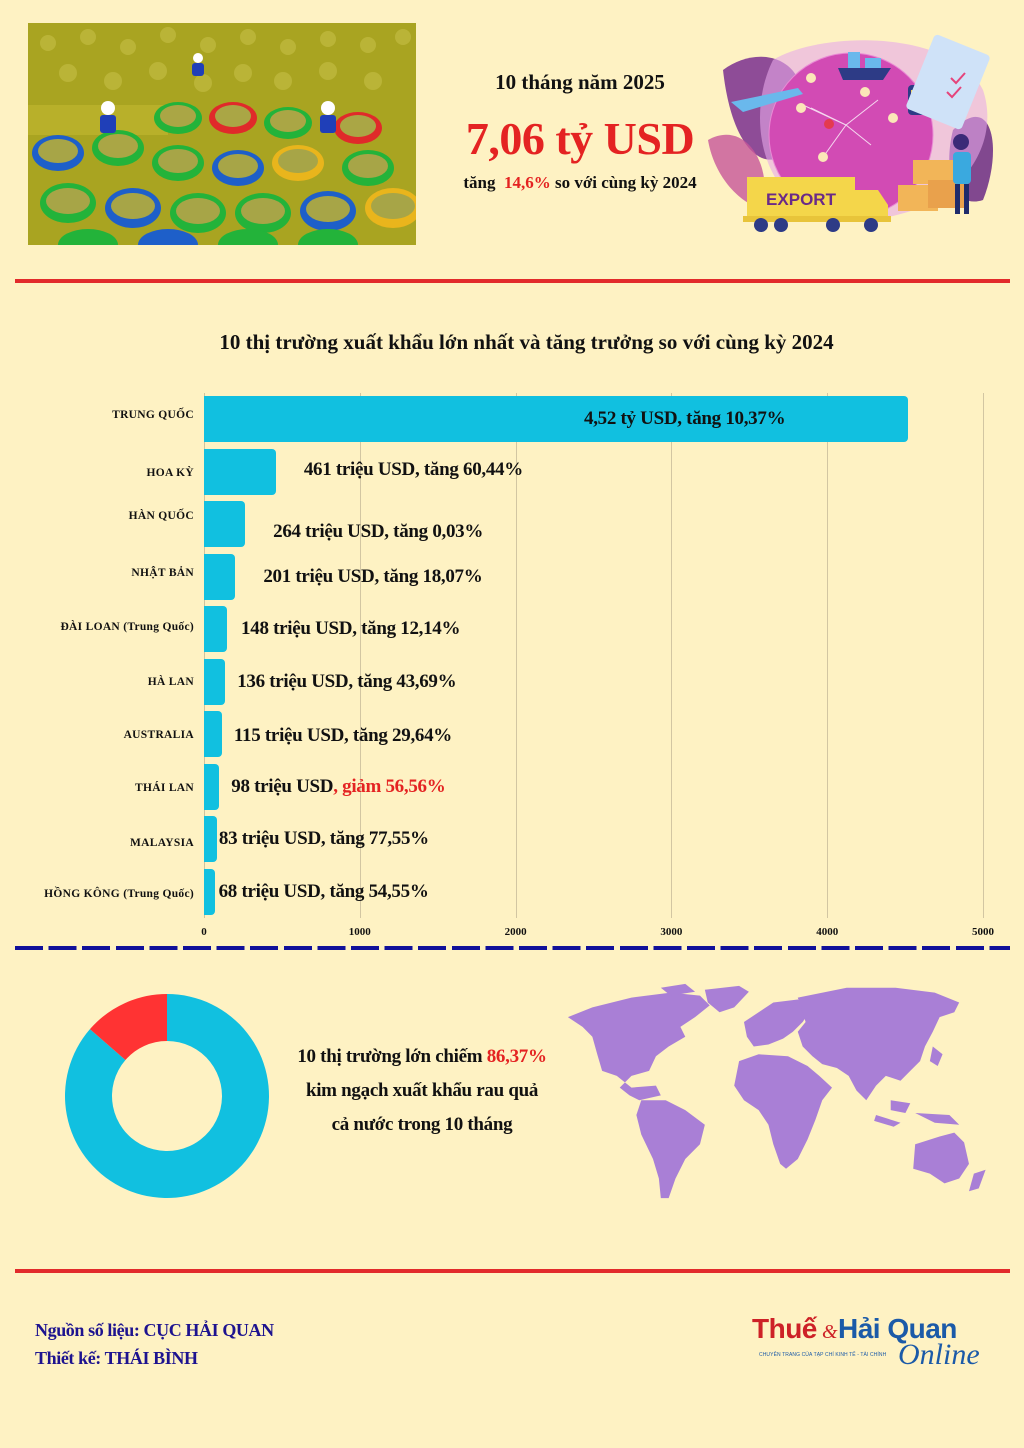  I want to click on category-label: HÀ LAN, so click(170, 681).